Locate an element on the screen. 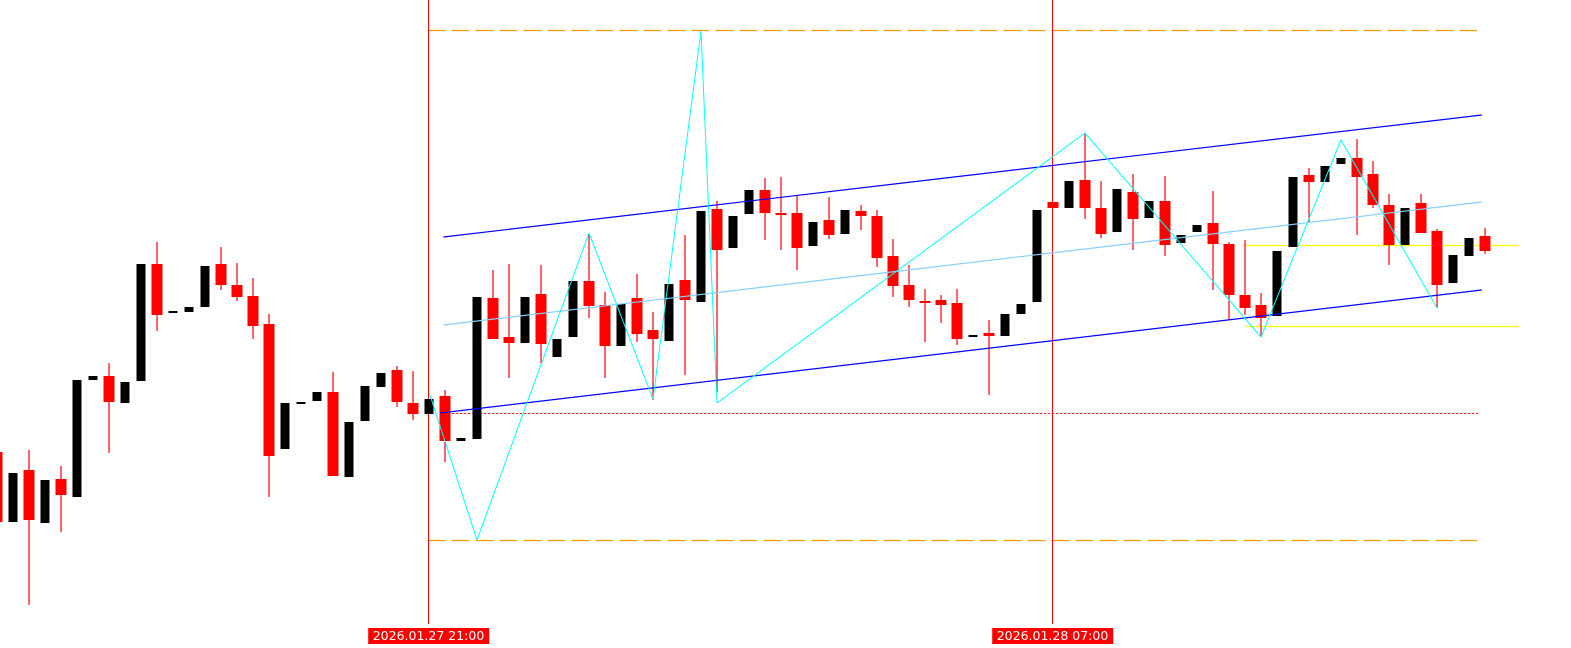 The height and width of the screenshot is (648, 1571). channel-middle-line is located at coordinates (962, 263).